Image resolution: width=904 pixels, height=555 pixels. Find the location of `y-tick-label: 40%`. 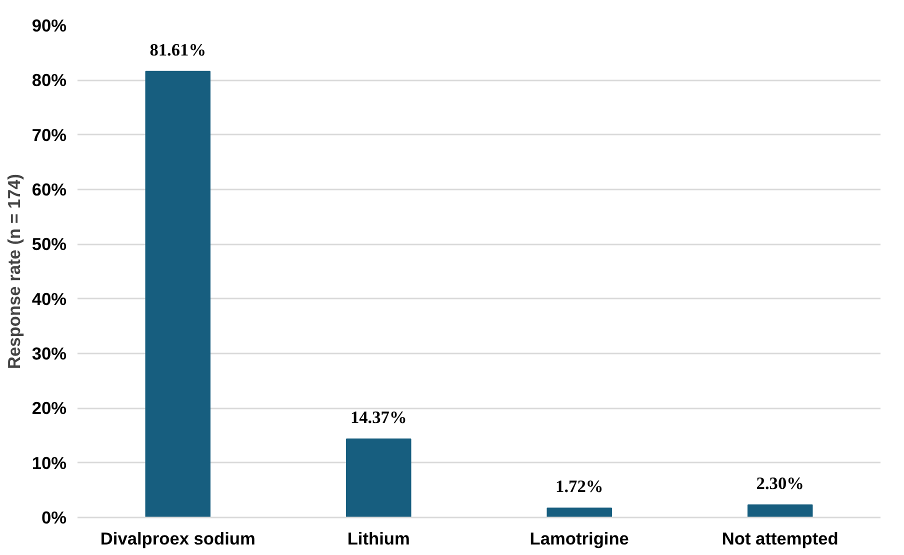

y-tick-label: 40% is located at coordinates (49, 298).